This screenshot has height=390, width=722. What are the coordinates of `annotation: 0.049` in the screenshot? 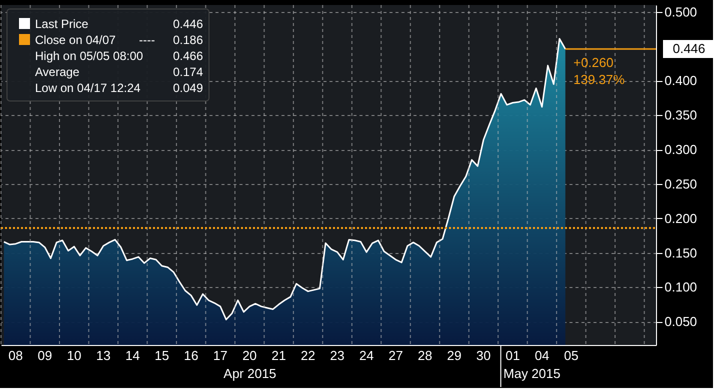 It's located at (188, 88).